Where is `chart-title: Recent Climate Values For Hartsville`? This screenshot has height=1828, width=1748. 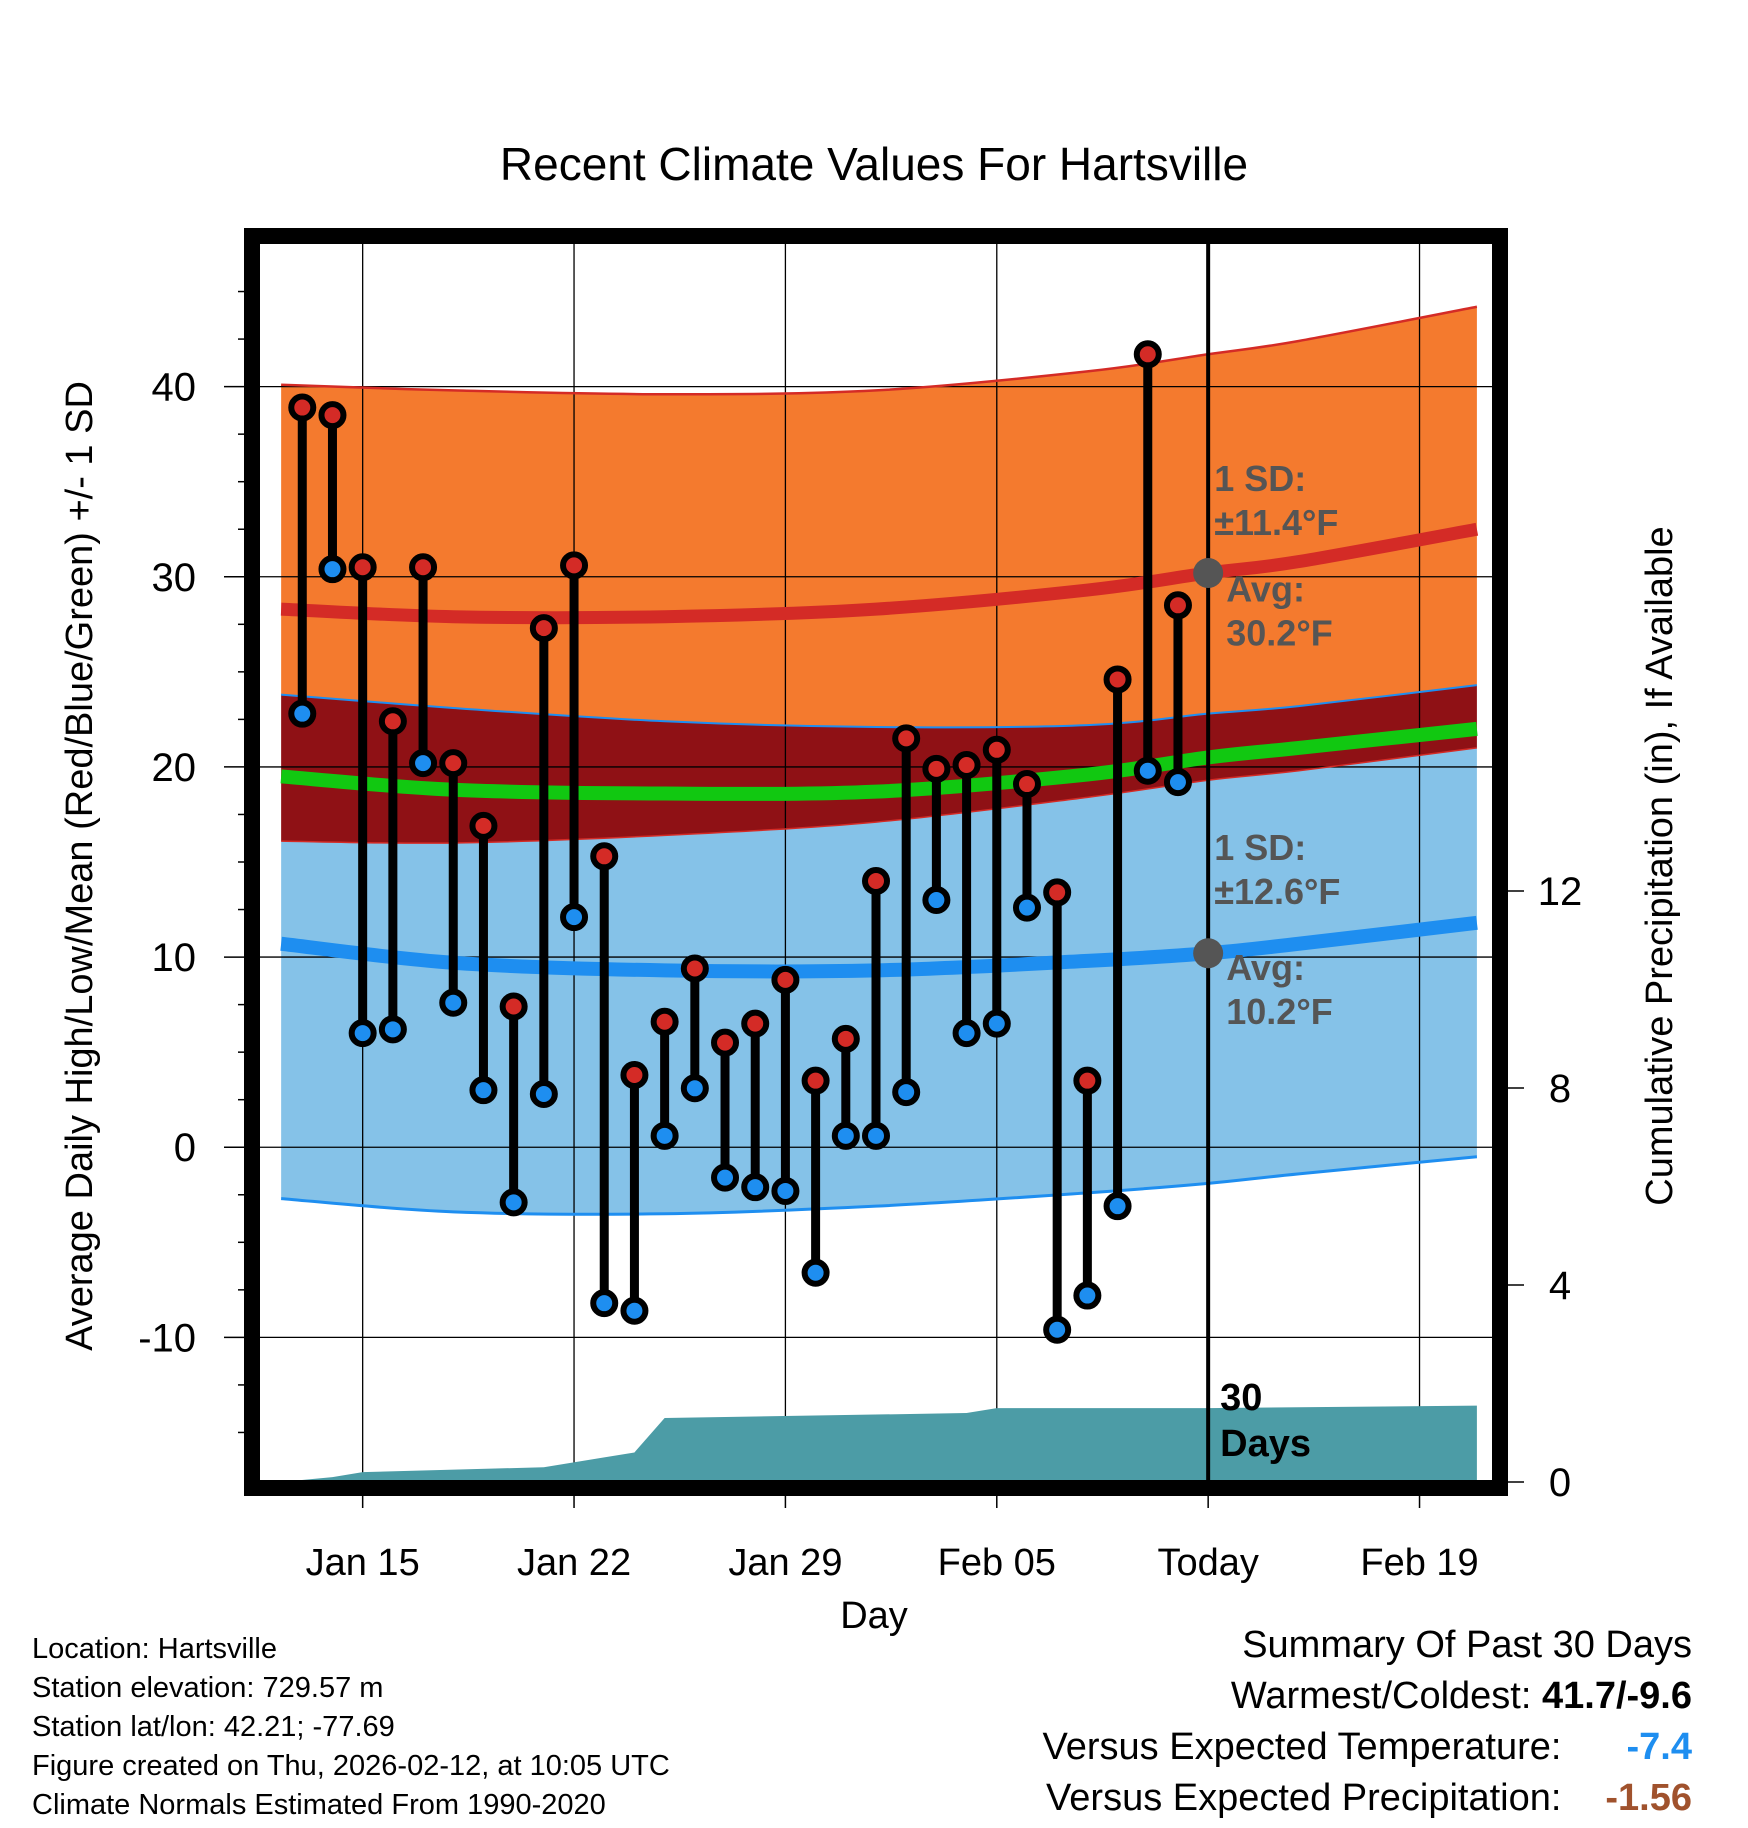 chart-title: Recent Climate Values For Hartsville is located at coordinates (874, 164).